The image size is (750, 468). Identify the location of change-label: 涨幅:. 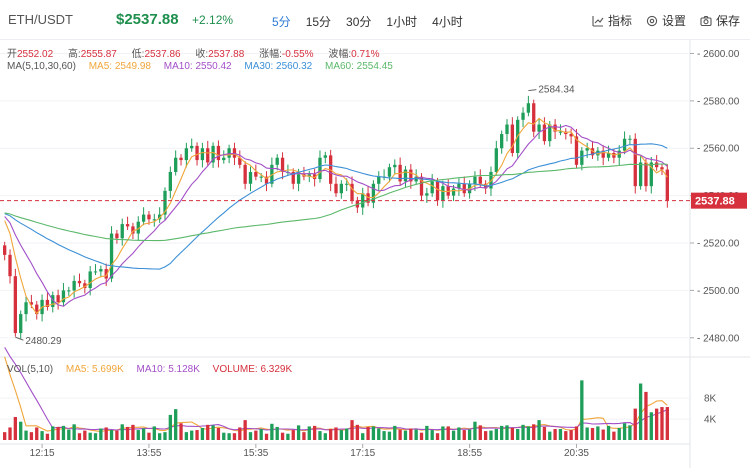
(270, 54).